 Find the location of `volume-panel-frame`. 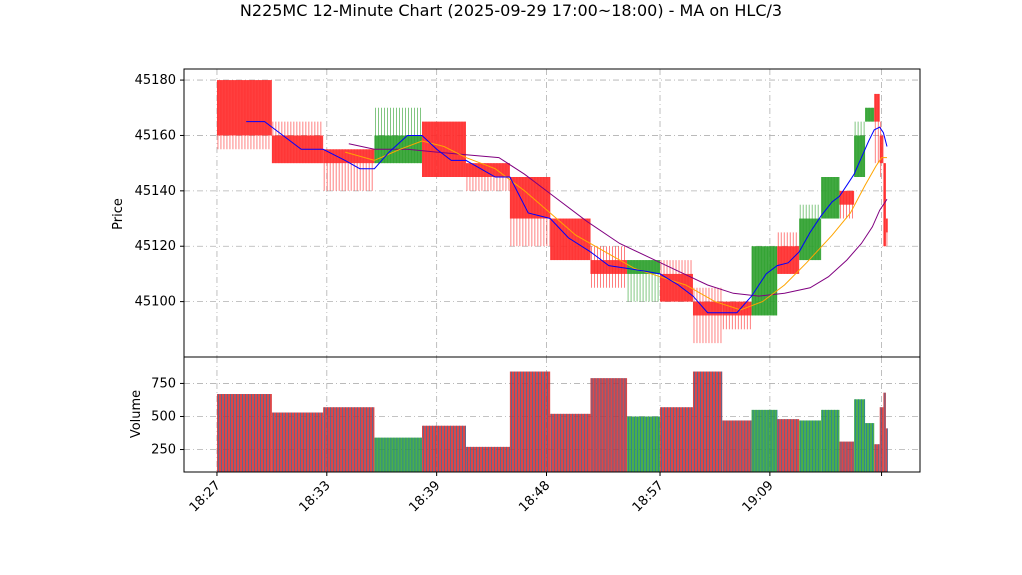

volume-panel-frame is located at coordinates (552, 414).